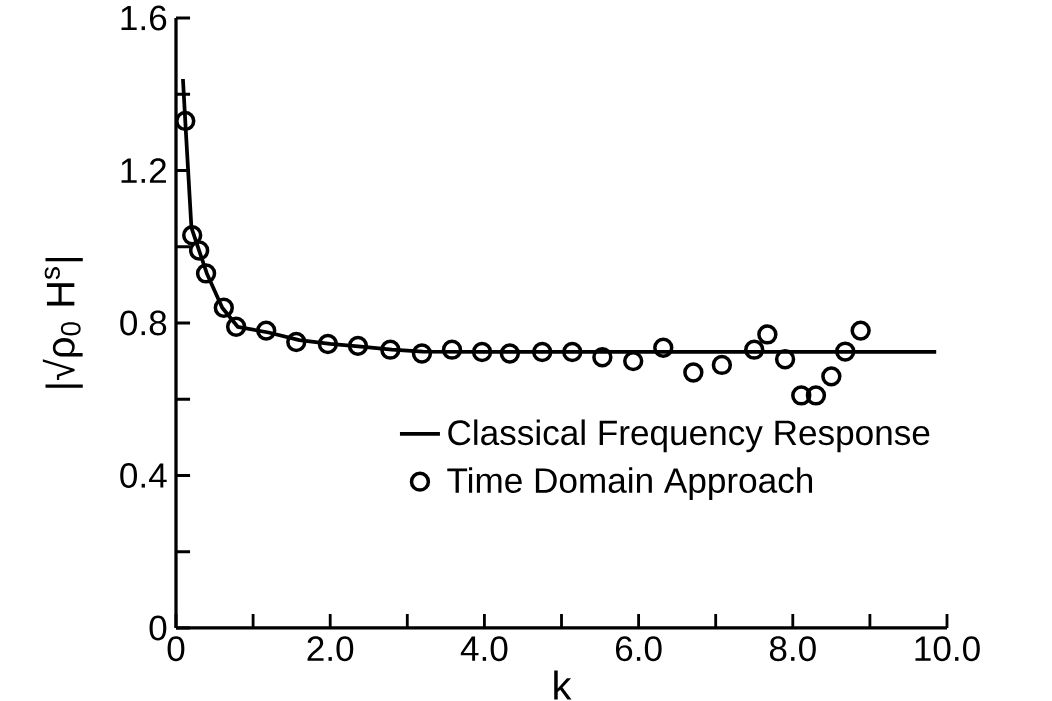 This screenshot has width=1052, height=701. Describe the element at coordinates (638, 649) in the screenshot. I see `x-tick-label: 6.0` at that location.